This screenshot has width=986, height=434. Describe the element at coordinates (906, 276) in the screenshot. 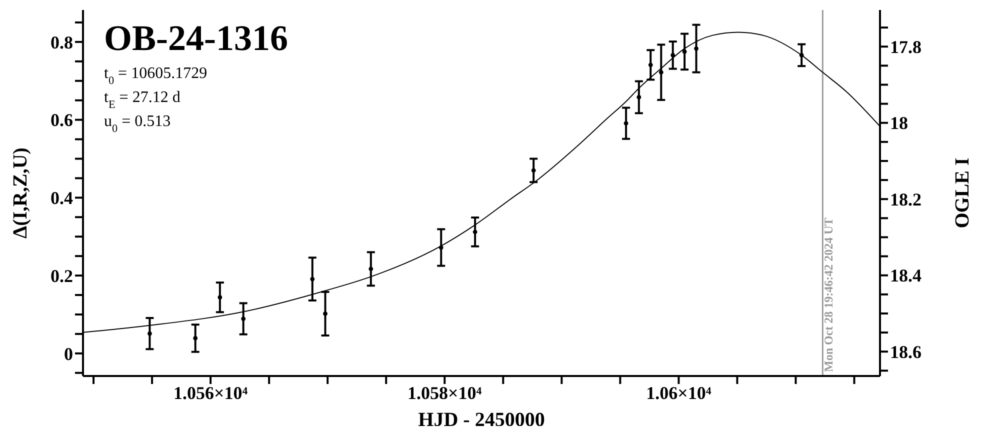

I see `y2-tick-label: 18.4` at that location.